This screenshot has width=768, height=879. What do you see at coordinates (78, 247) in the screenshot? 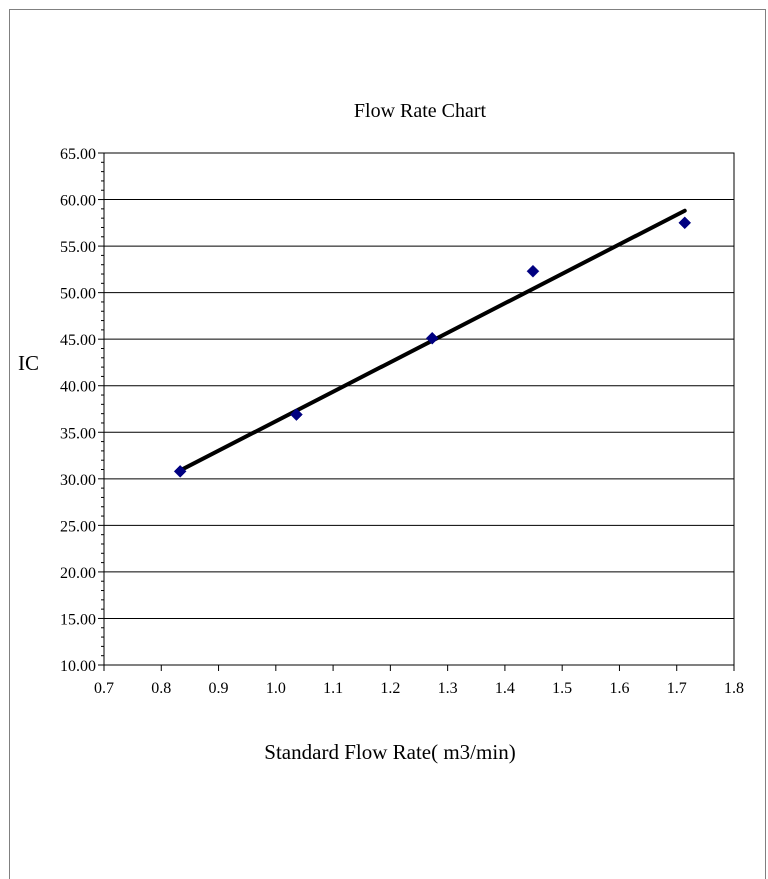
I see `y-tick-label: 55.00` at bounding box center [78, 247].